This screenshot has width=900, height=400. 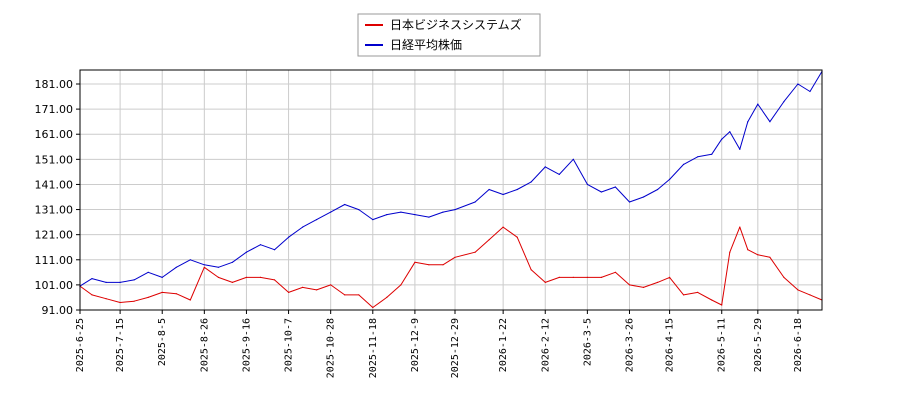 What do you see at coordinates (670, 345) in the screenshot?
I see `x-tick-label: 2026-4-15` at bounding box center [670, 345].